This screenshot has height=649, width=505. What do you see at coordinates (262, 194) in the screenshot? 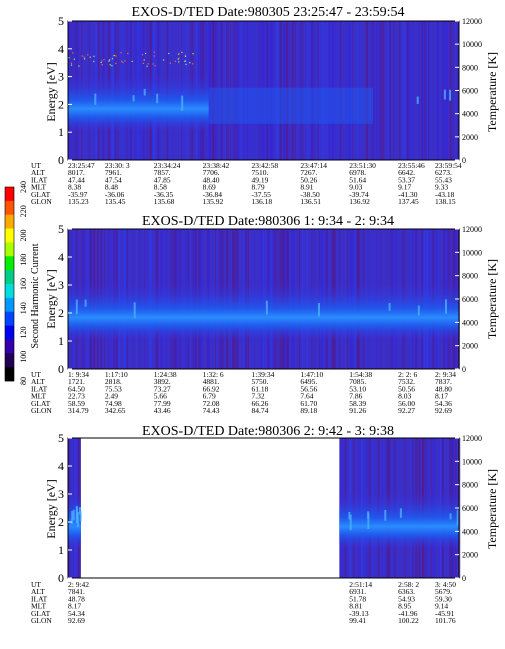
I see `orbit-cell: -37.55` at bounding box center [262, 194].